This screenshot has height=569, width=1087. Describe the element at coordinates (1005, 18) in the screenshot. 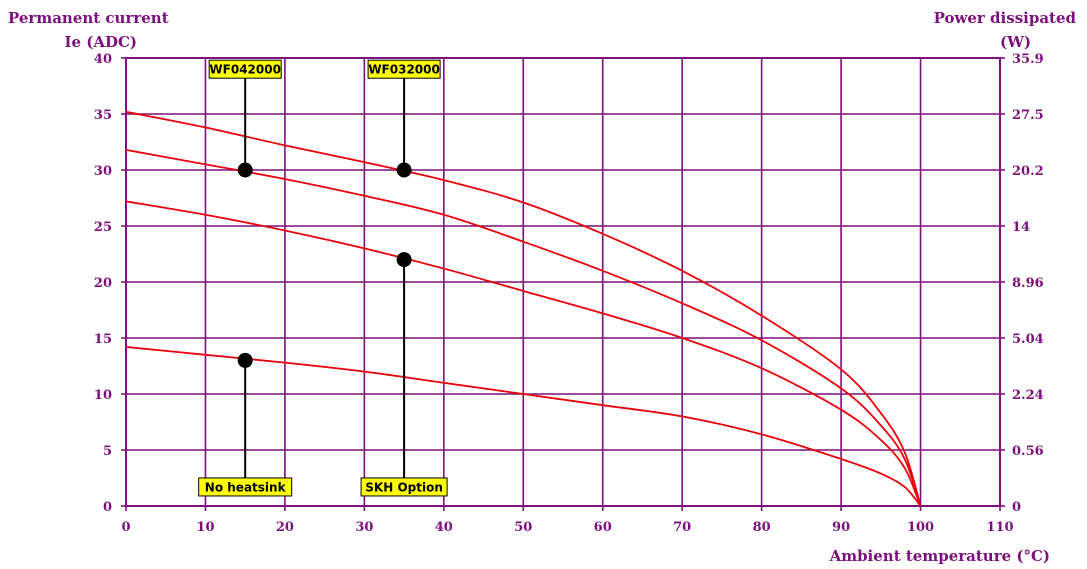

I see `y-right-title-line1: Power dissipated` at that location.